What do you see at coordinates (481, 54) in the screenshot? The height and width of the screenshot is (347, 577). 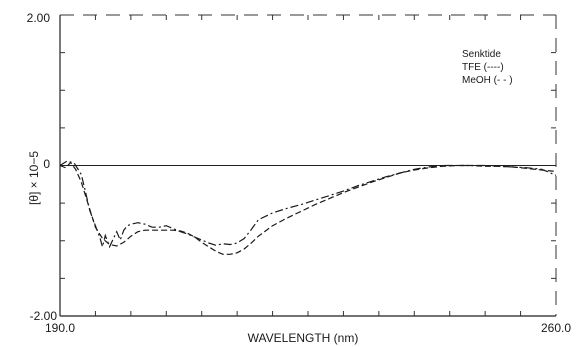 I see `legend-title: Senktide` at bounding box center [481, 54].